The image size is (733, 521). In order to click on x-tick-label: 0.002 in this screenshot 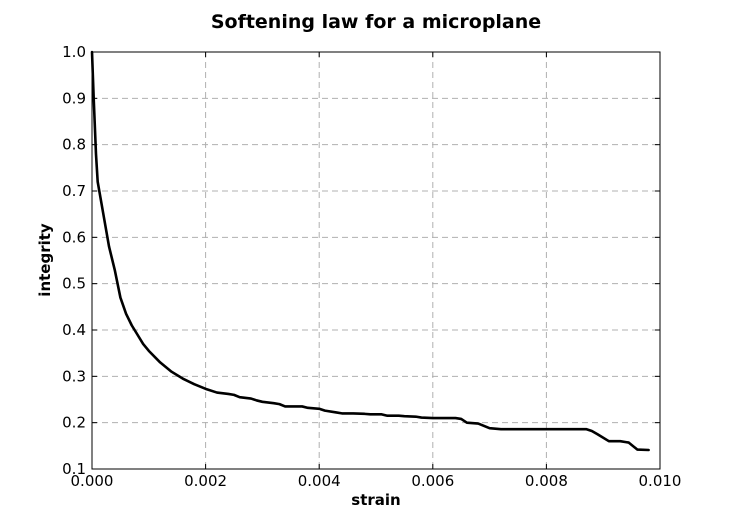, I will do `click(205, 481)`.